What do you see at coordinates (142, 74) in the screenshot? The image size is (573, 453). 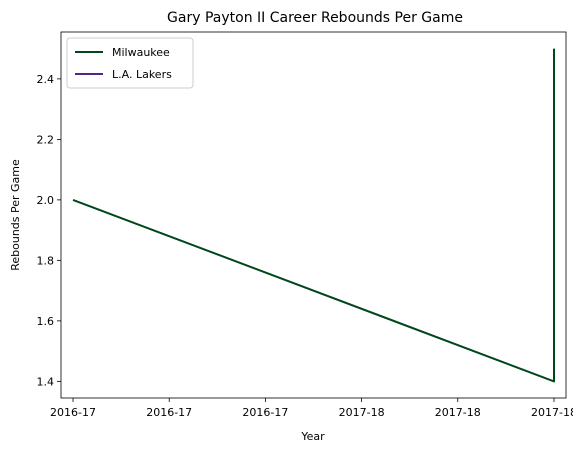 I see `legend-label: L.A. Lakers` at bounding box center [142, 74].